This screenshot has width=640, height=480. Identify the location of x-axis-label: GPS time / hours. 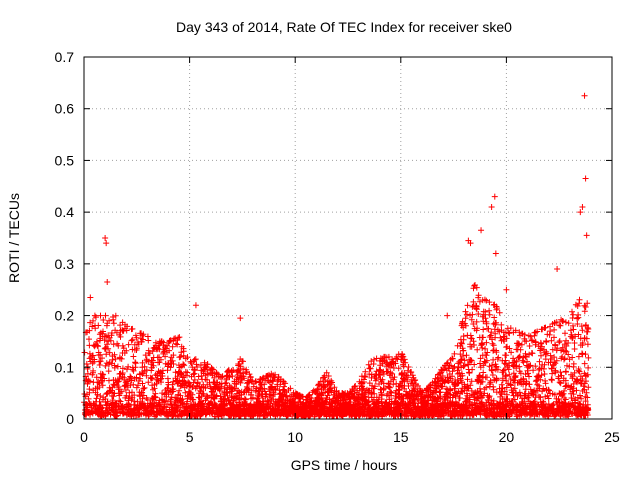
(344, 465).